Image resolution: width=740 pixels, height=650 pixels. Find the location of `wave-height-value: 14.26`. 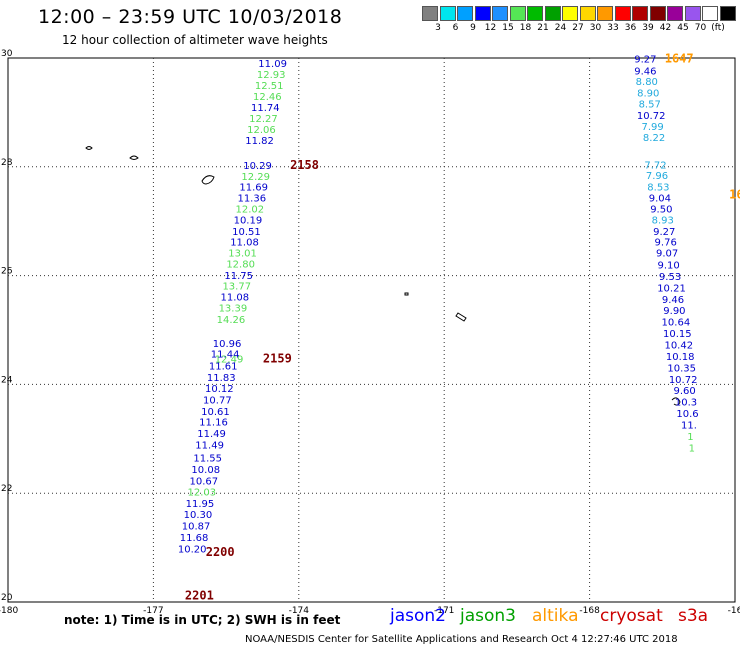

wave-height-value: 14.26 is located at coordinates (231, 320).